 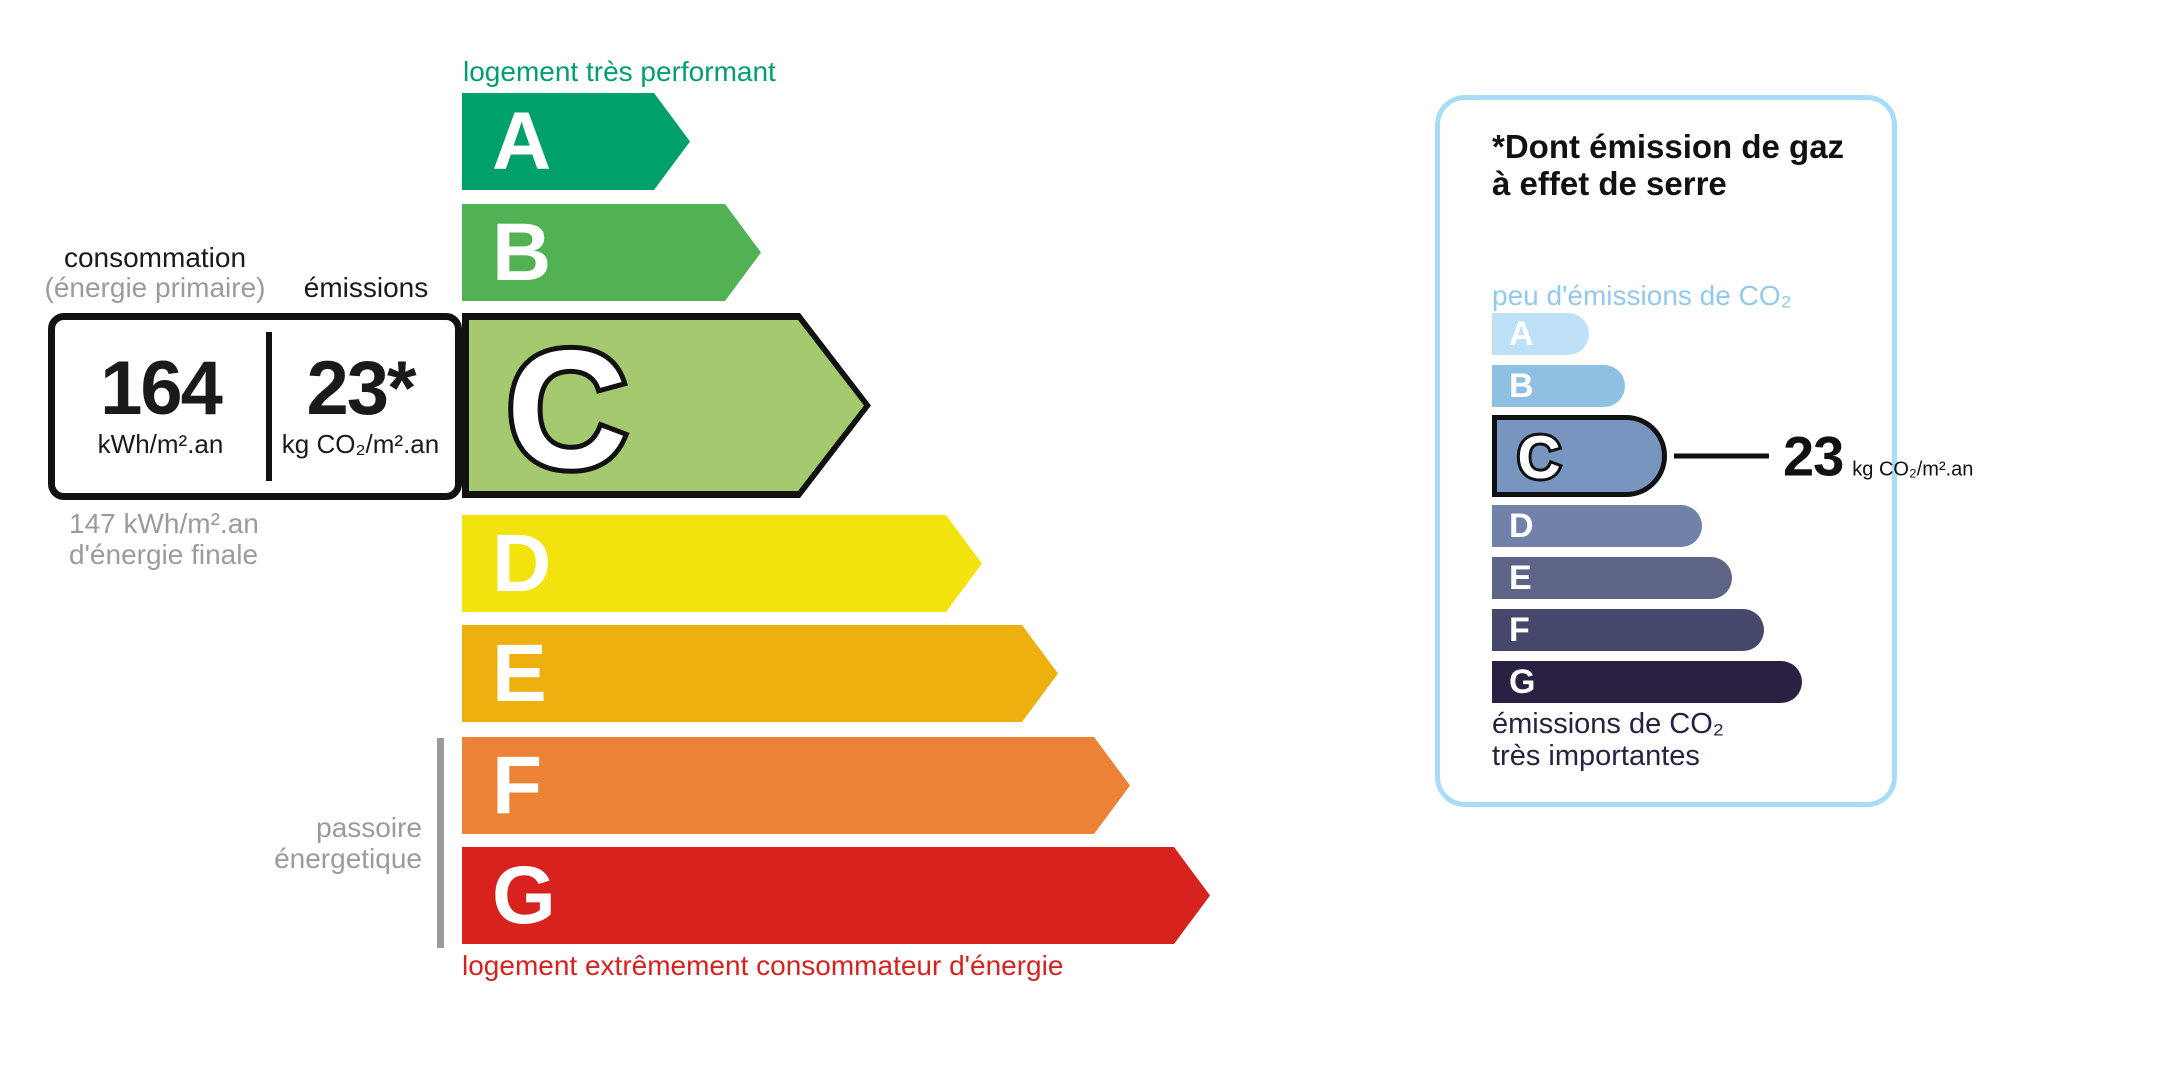 I want to click on energy-value-cell: 164 kWh/m².an, so click(x=160, y=406).